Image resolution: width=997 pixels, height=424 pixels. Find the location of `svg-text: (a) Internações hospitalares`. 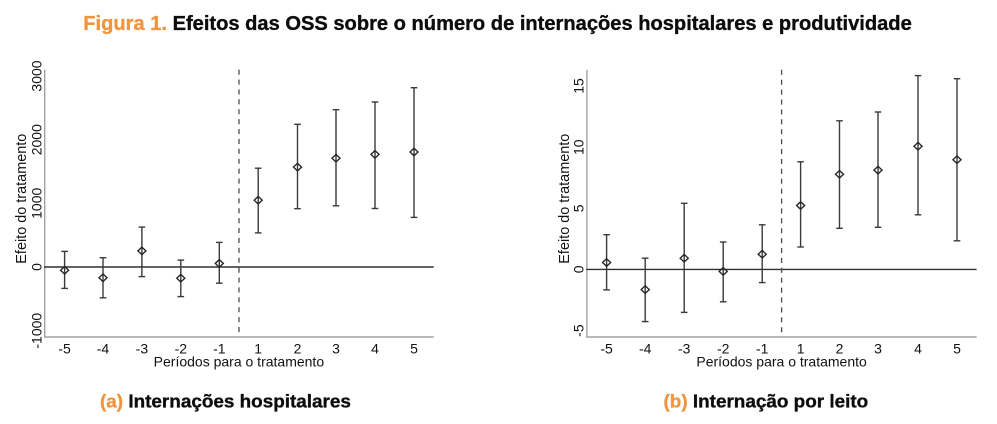

svg-text: (a) Internações hospitalares is located at coordinates (225, 402).